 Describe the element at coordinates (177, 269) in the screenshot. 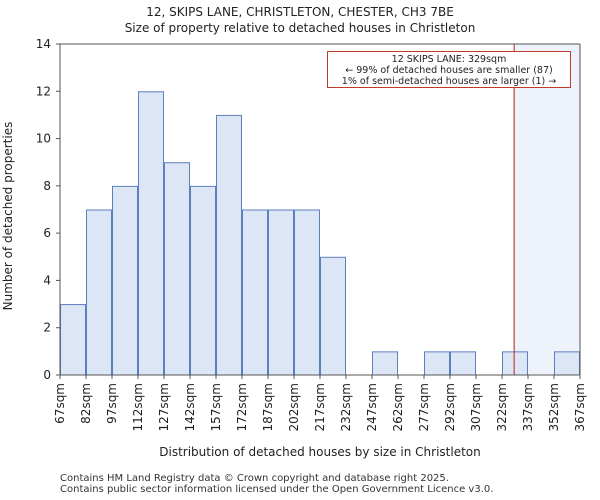

I see `bar-127sqm` at that location.